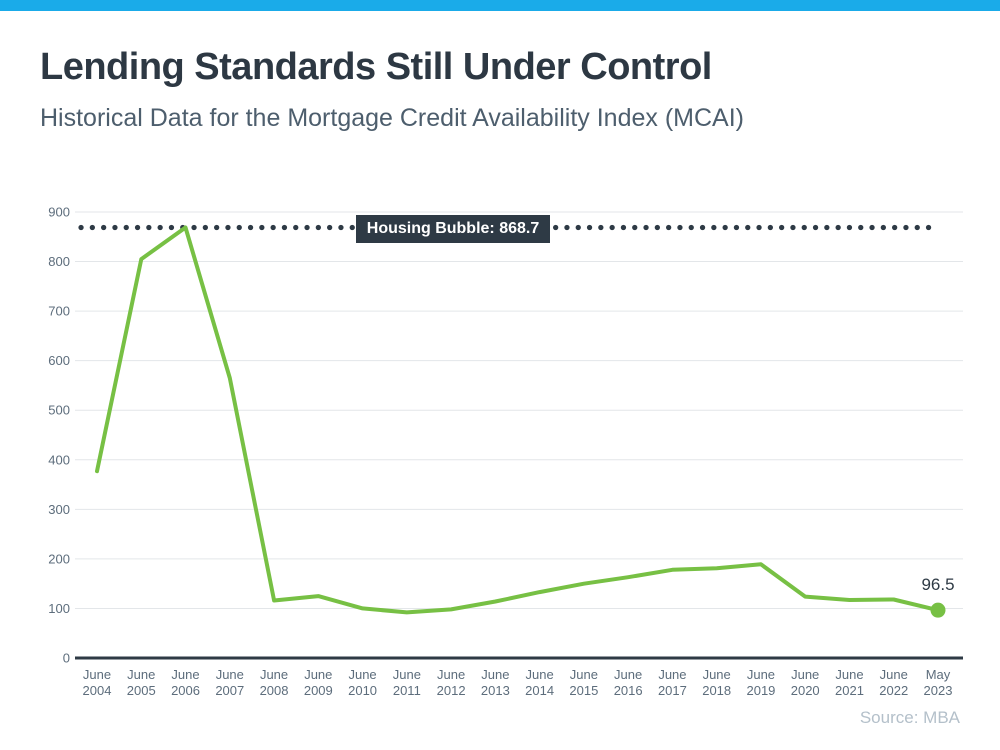 Image resolution: width=1000 pixels, height=750 pixels. I want to click on x-tick-label: June 2021, so click(849, 682).